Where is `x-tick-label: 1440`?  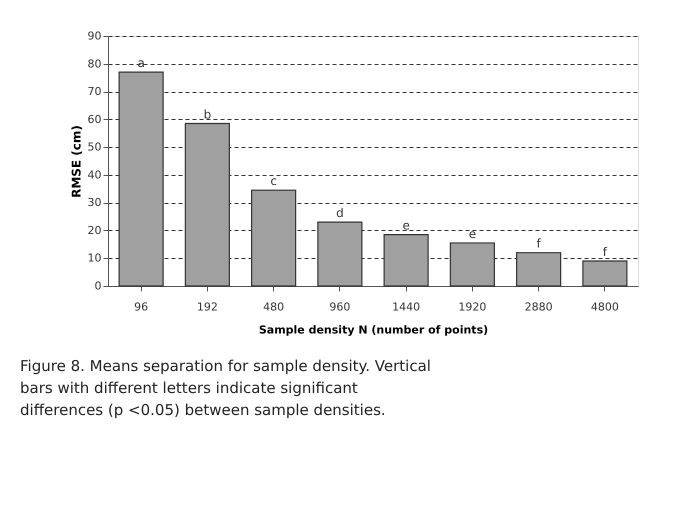
x-tick-label: 1440 is located at coordinates (406, 307).